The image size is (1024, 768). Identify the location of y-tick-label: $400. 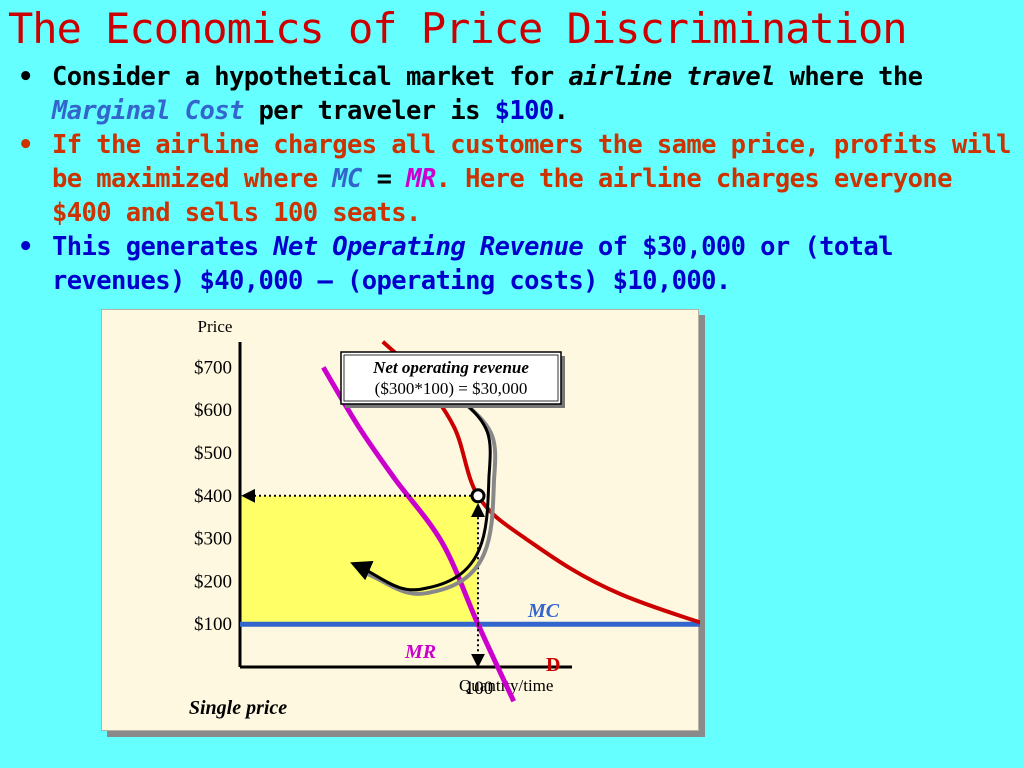
(213, 496).